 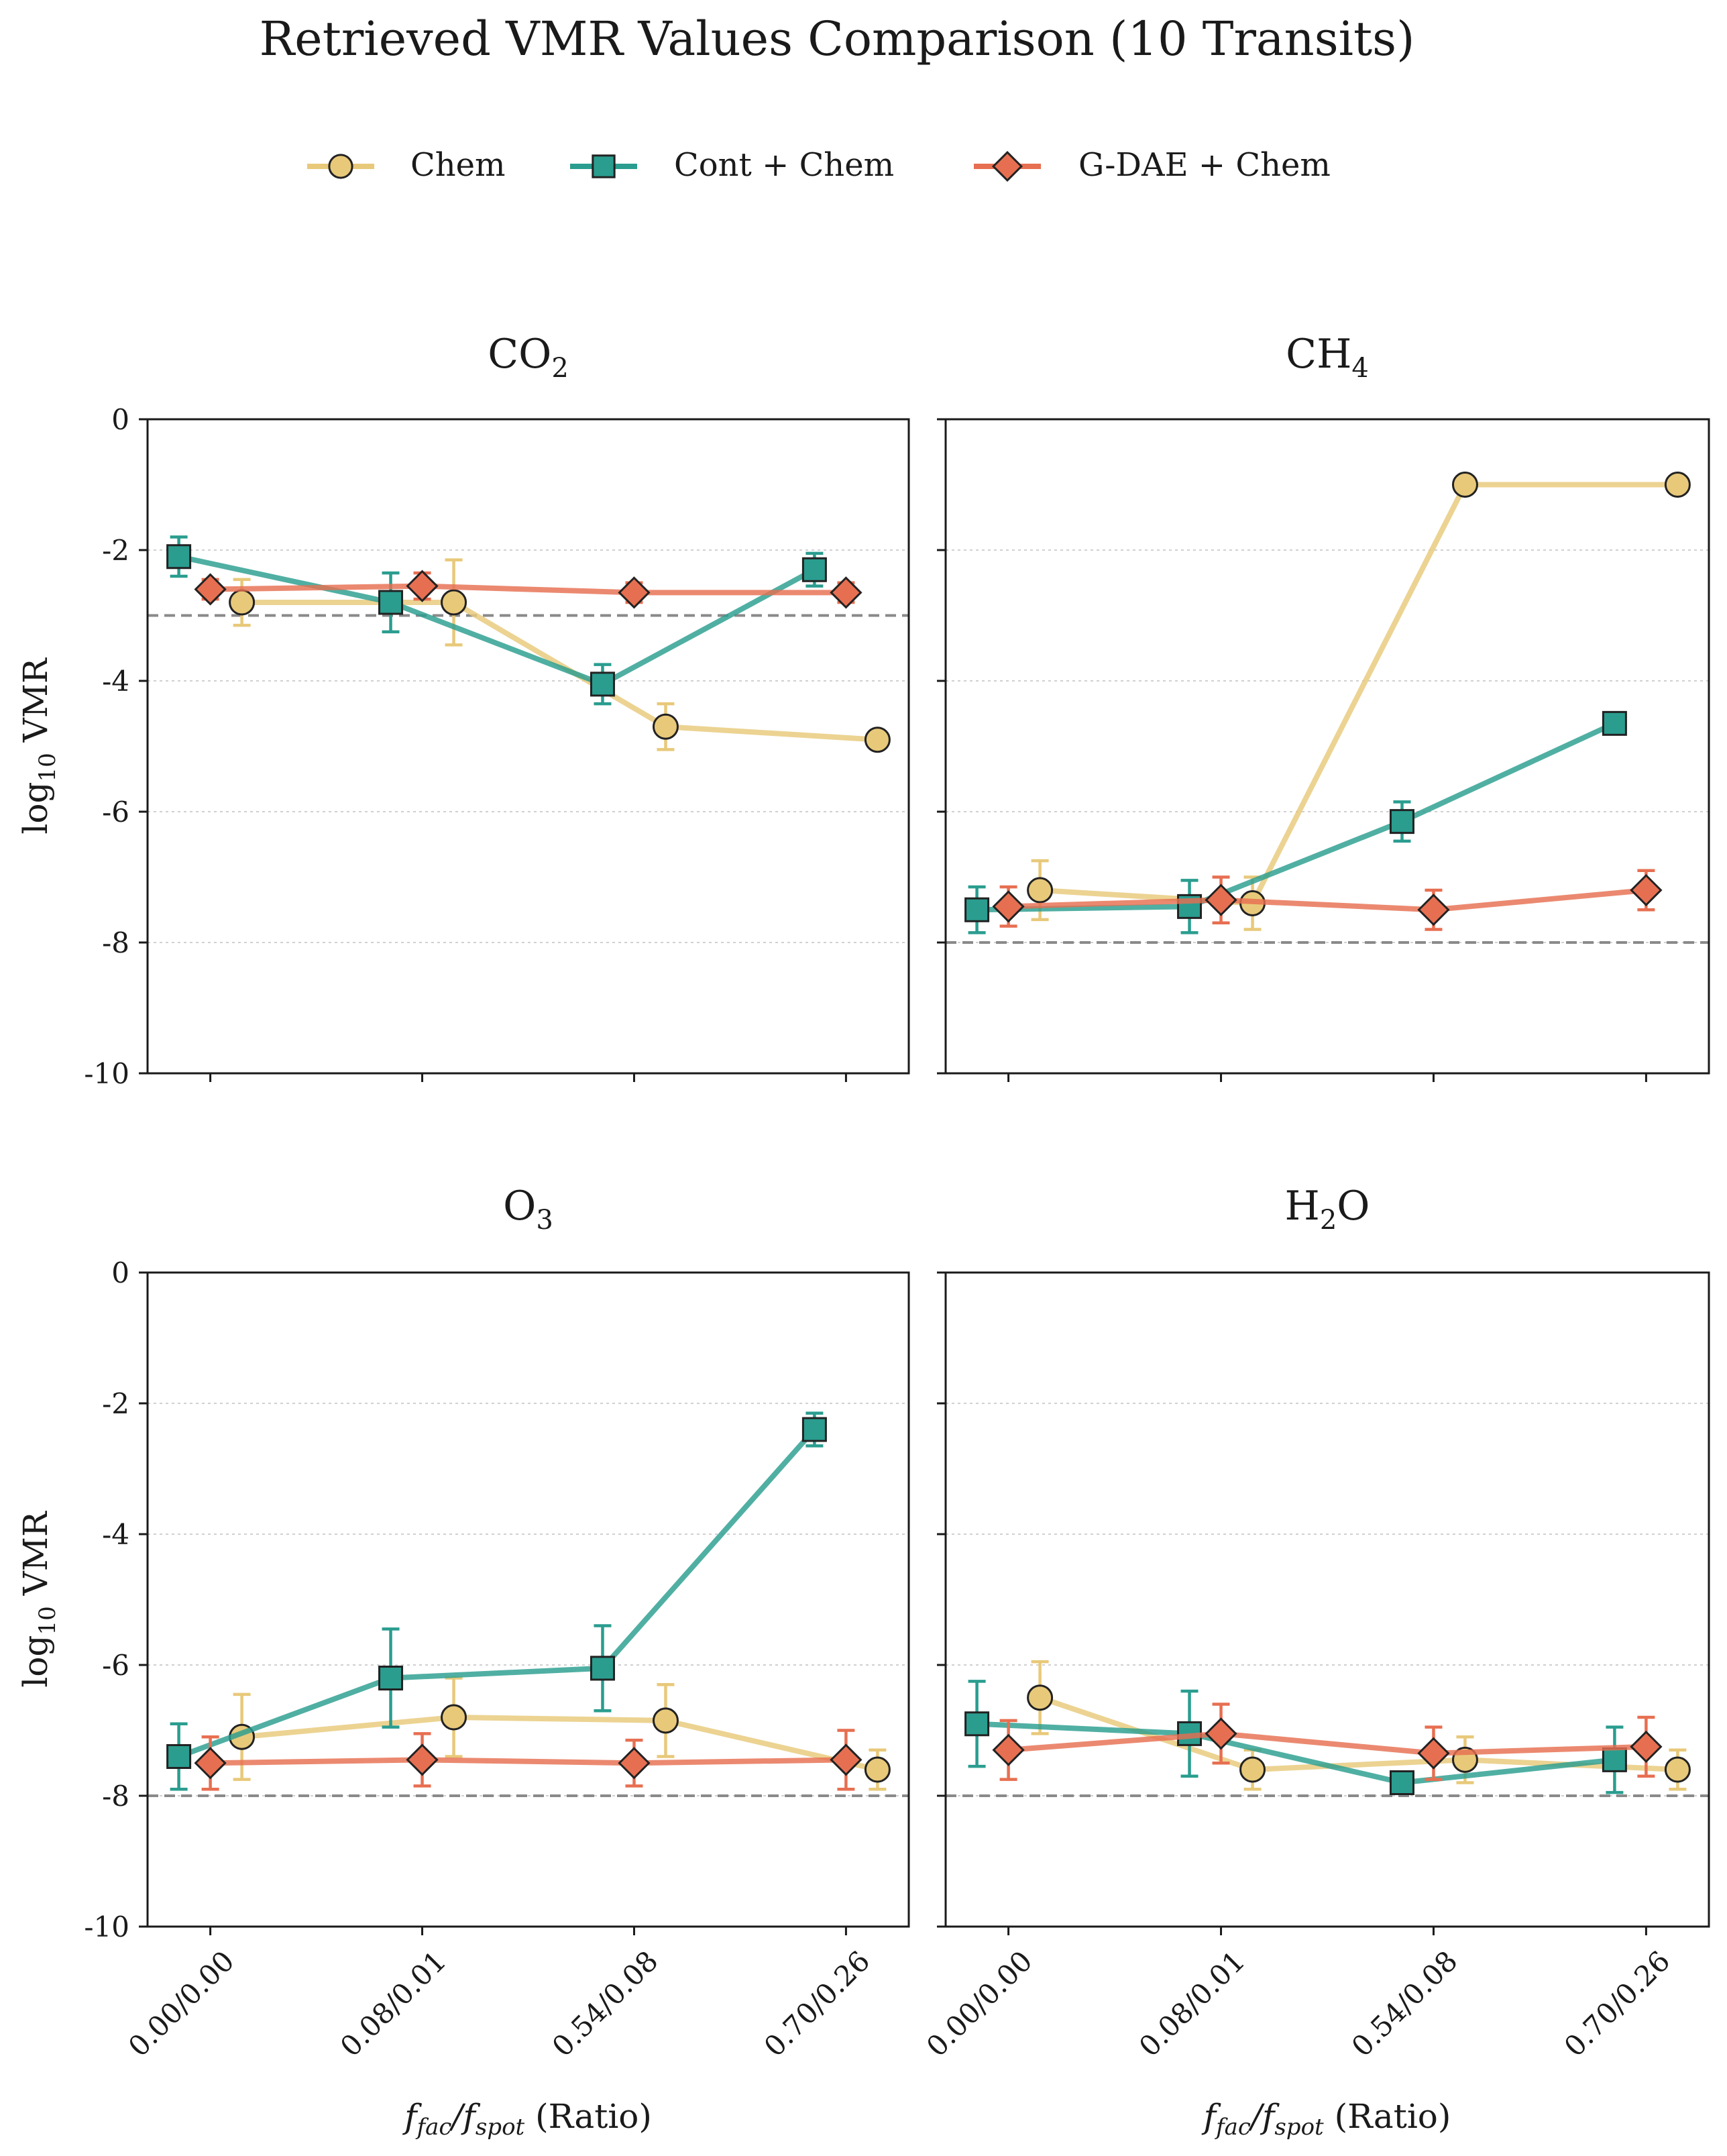 What do you see at coordinates (1204, 165) in the screenshot?
I see `legend-label: G-DAE + Chem` at bounding box center [1204, 165].